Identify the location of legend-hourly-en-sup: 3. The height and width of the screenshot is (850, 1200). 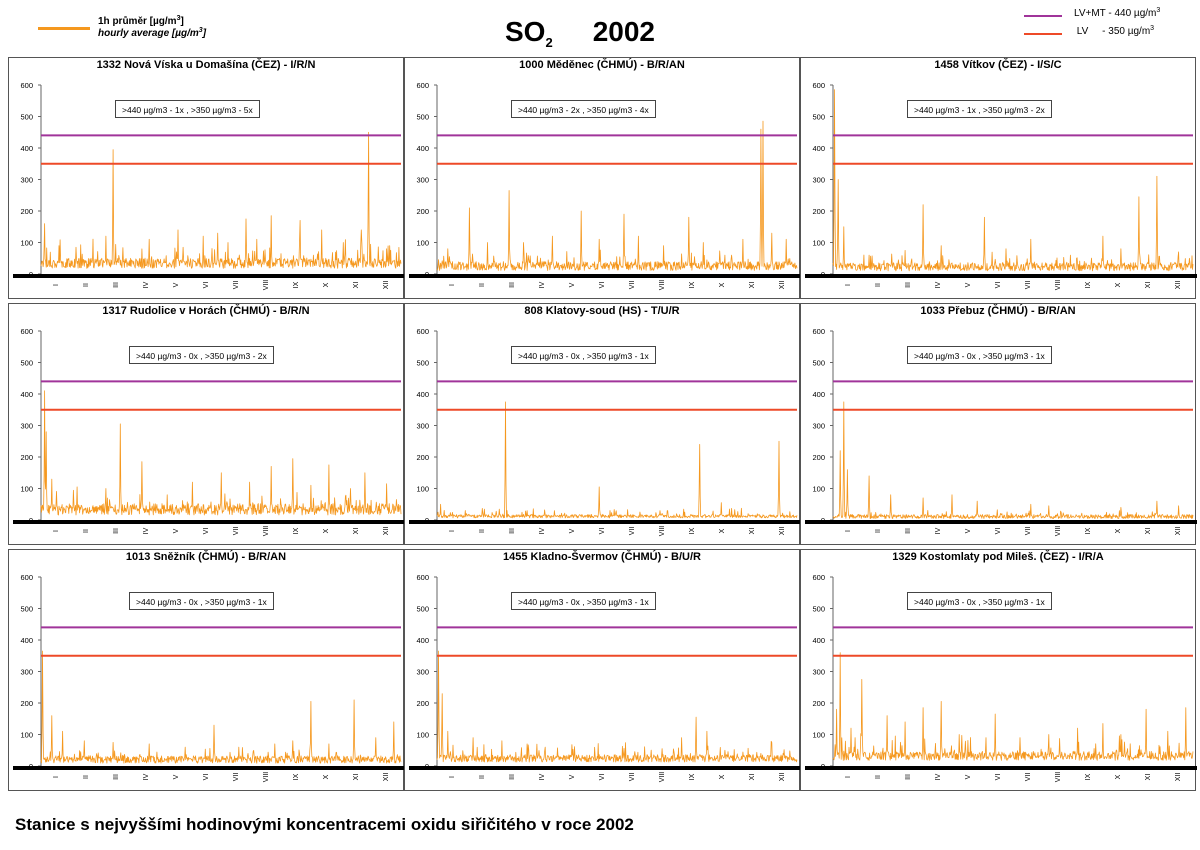
(200, 30).